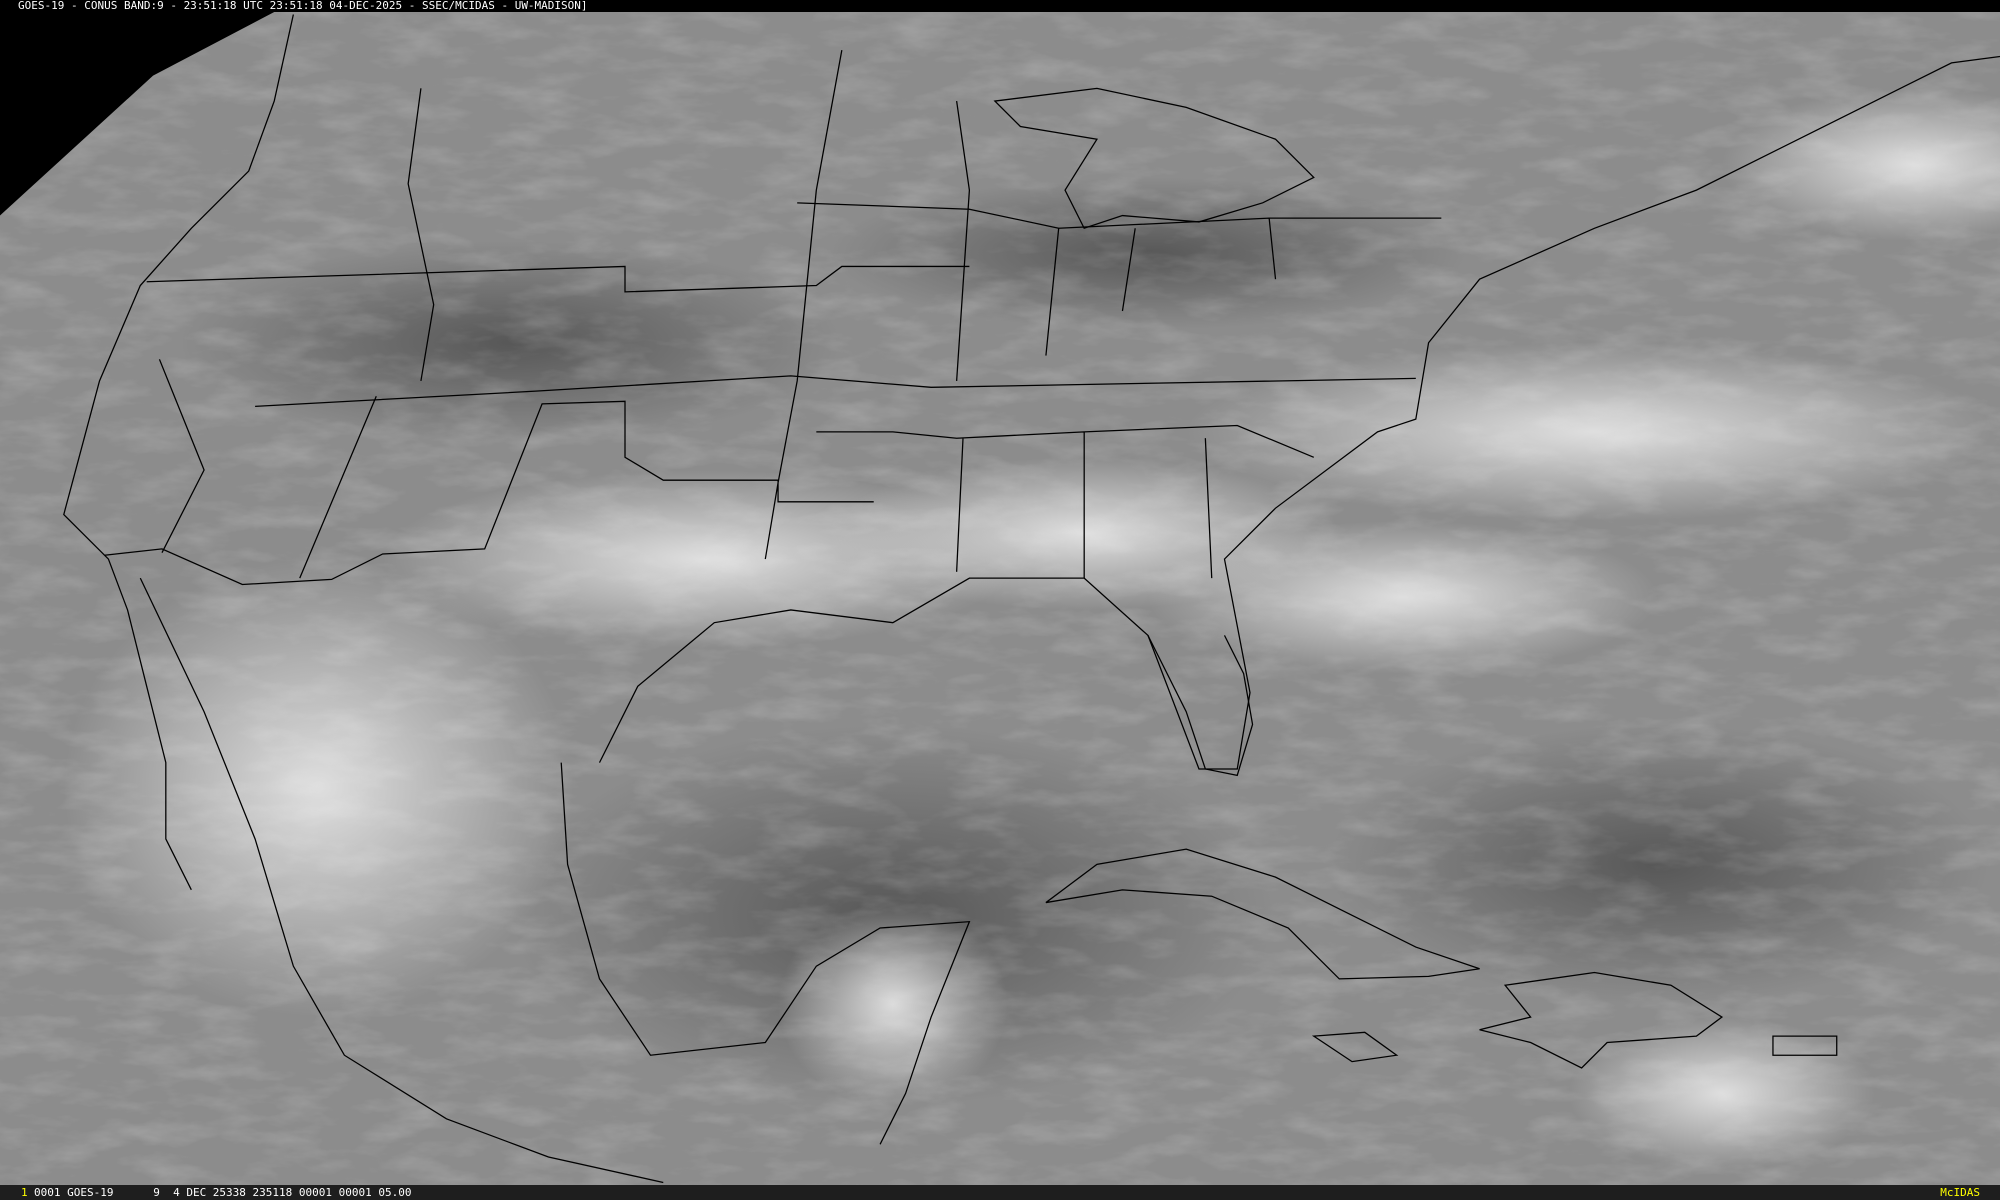 This screenshot has height=1200, width=2000. I want to click on florida-outline, so click(1200, 706).